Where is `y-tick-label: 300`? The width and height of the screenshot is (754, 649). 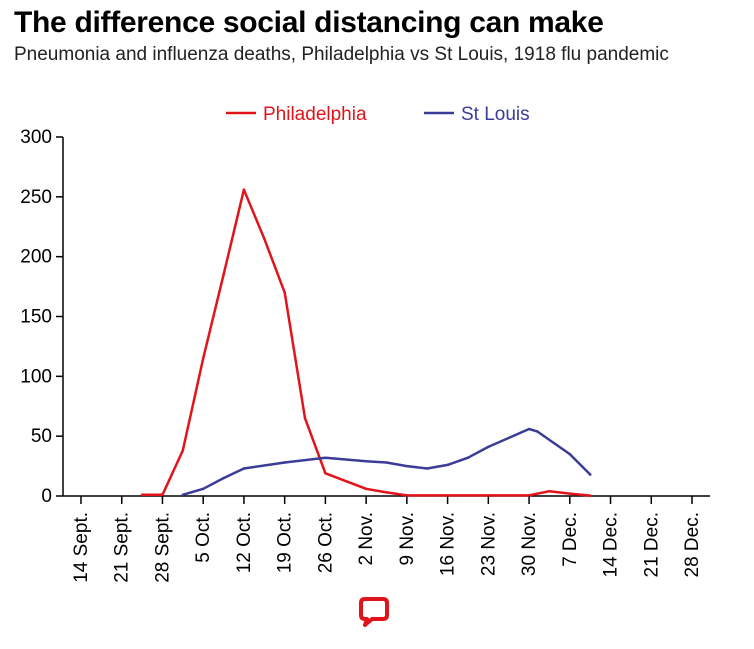
y-tick-label: 300 is located at coordinates (36, 137).